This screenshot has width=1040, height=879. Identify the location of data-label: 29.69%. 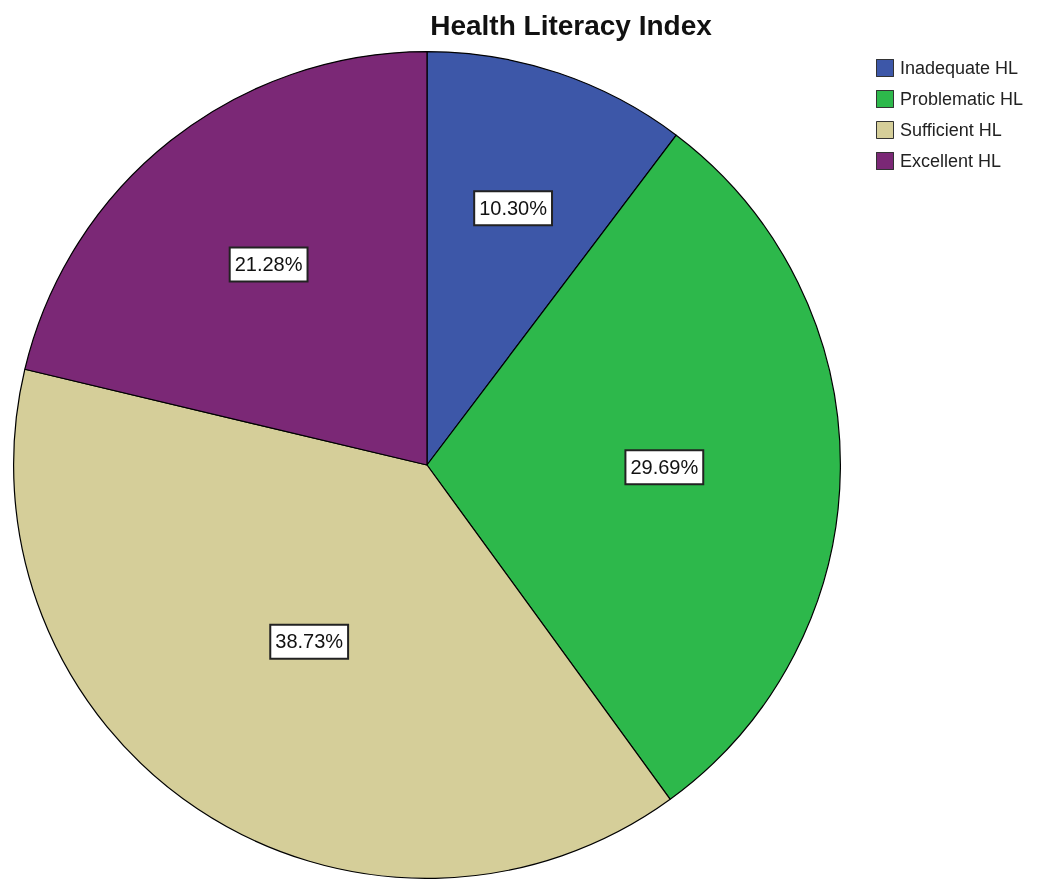
(664, 466).